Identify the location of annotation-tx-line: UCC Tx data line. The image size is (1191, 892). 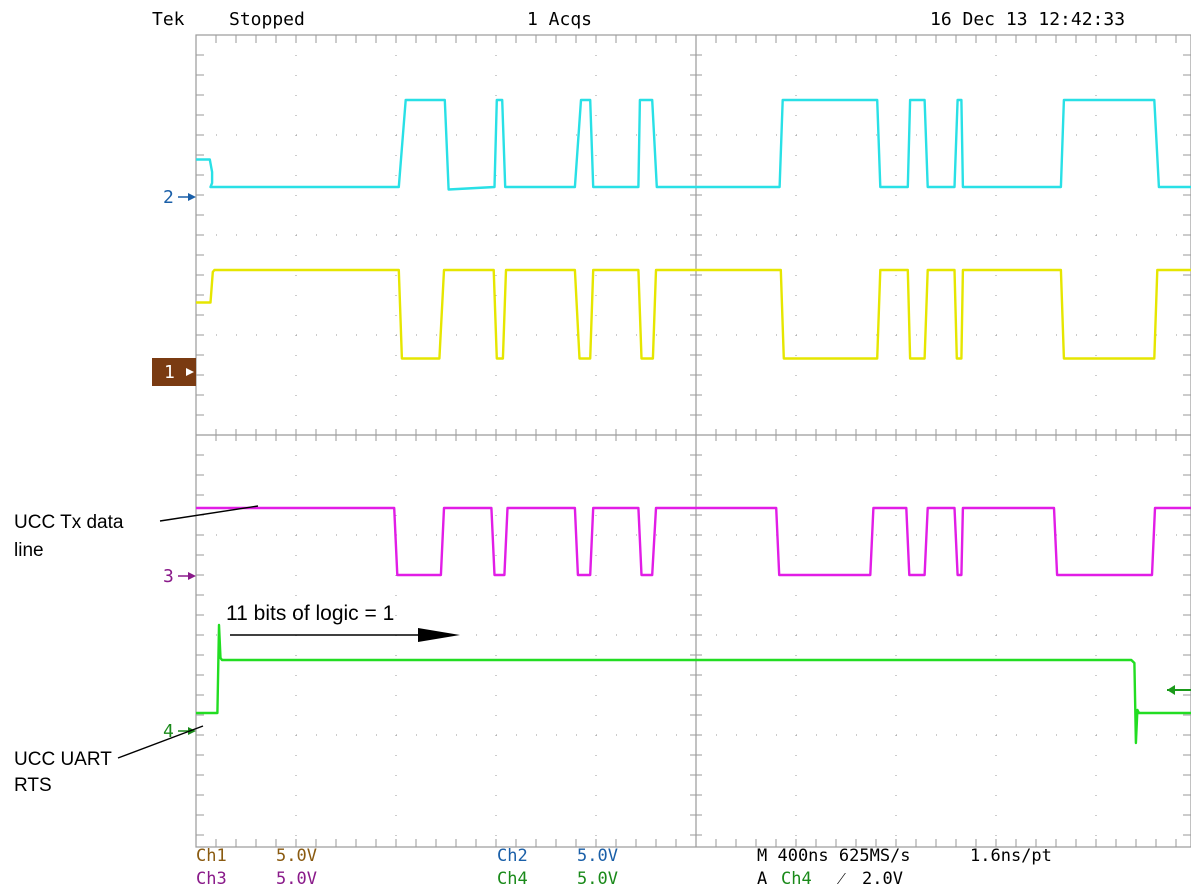
(71, 536).